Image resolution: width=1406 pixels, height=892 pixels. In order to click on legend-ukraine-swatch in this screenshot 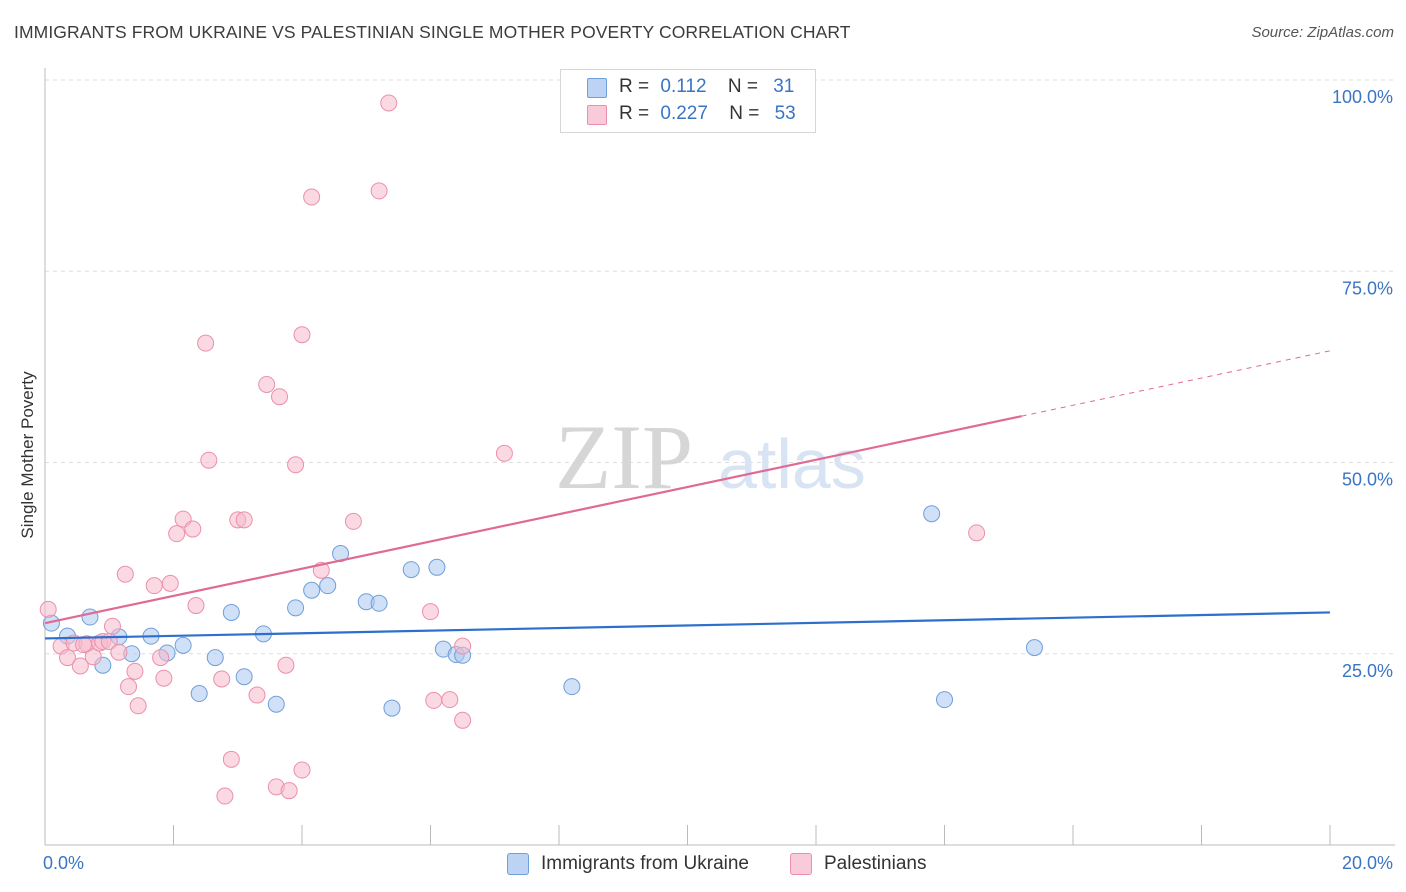, I will do `click(518, 864)`.